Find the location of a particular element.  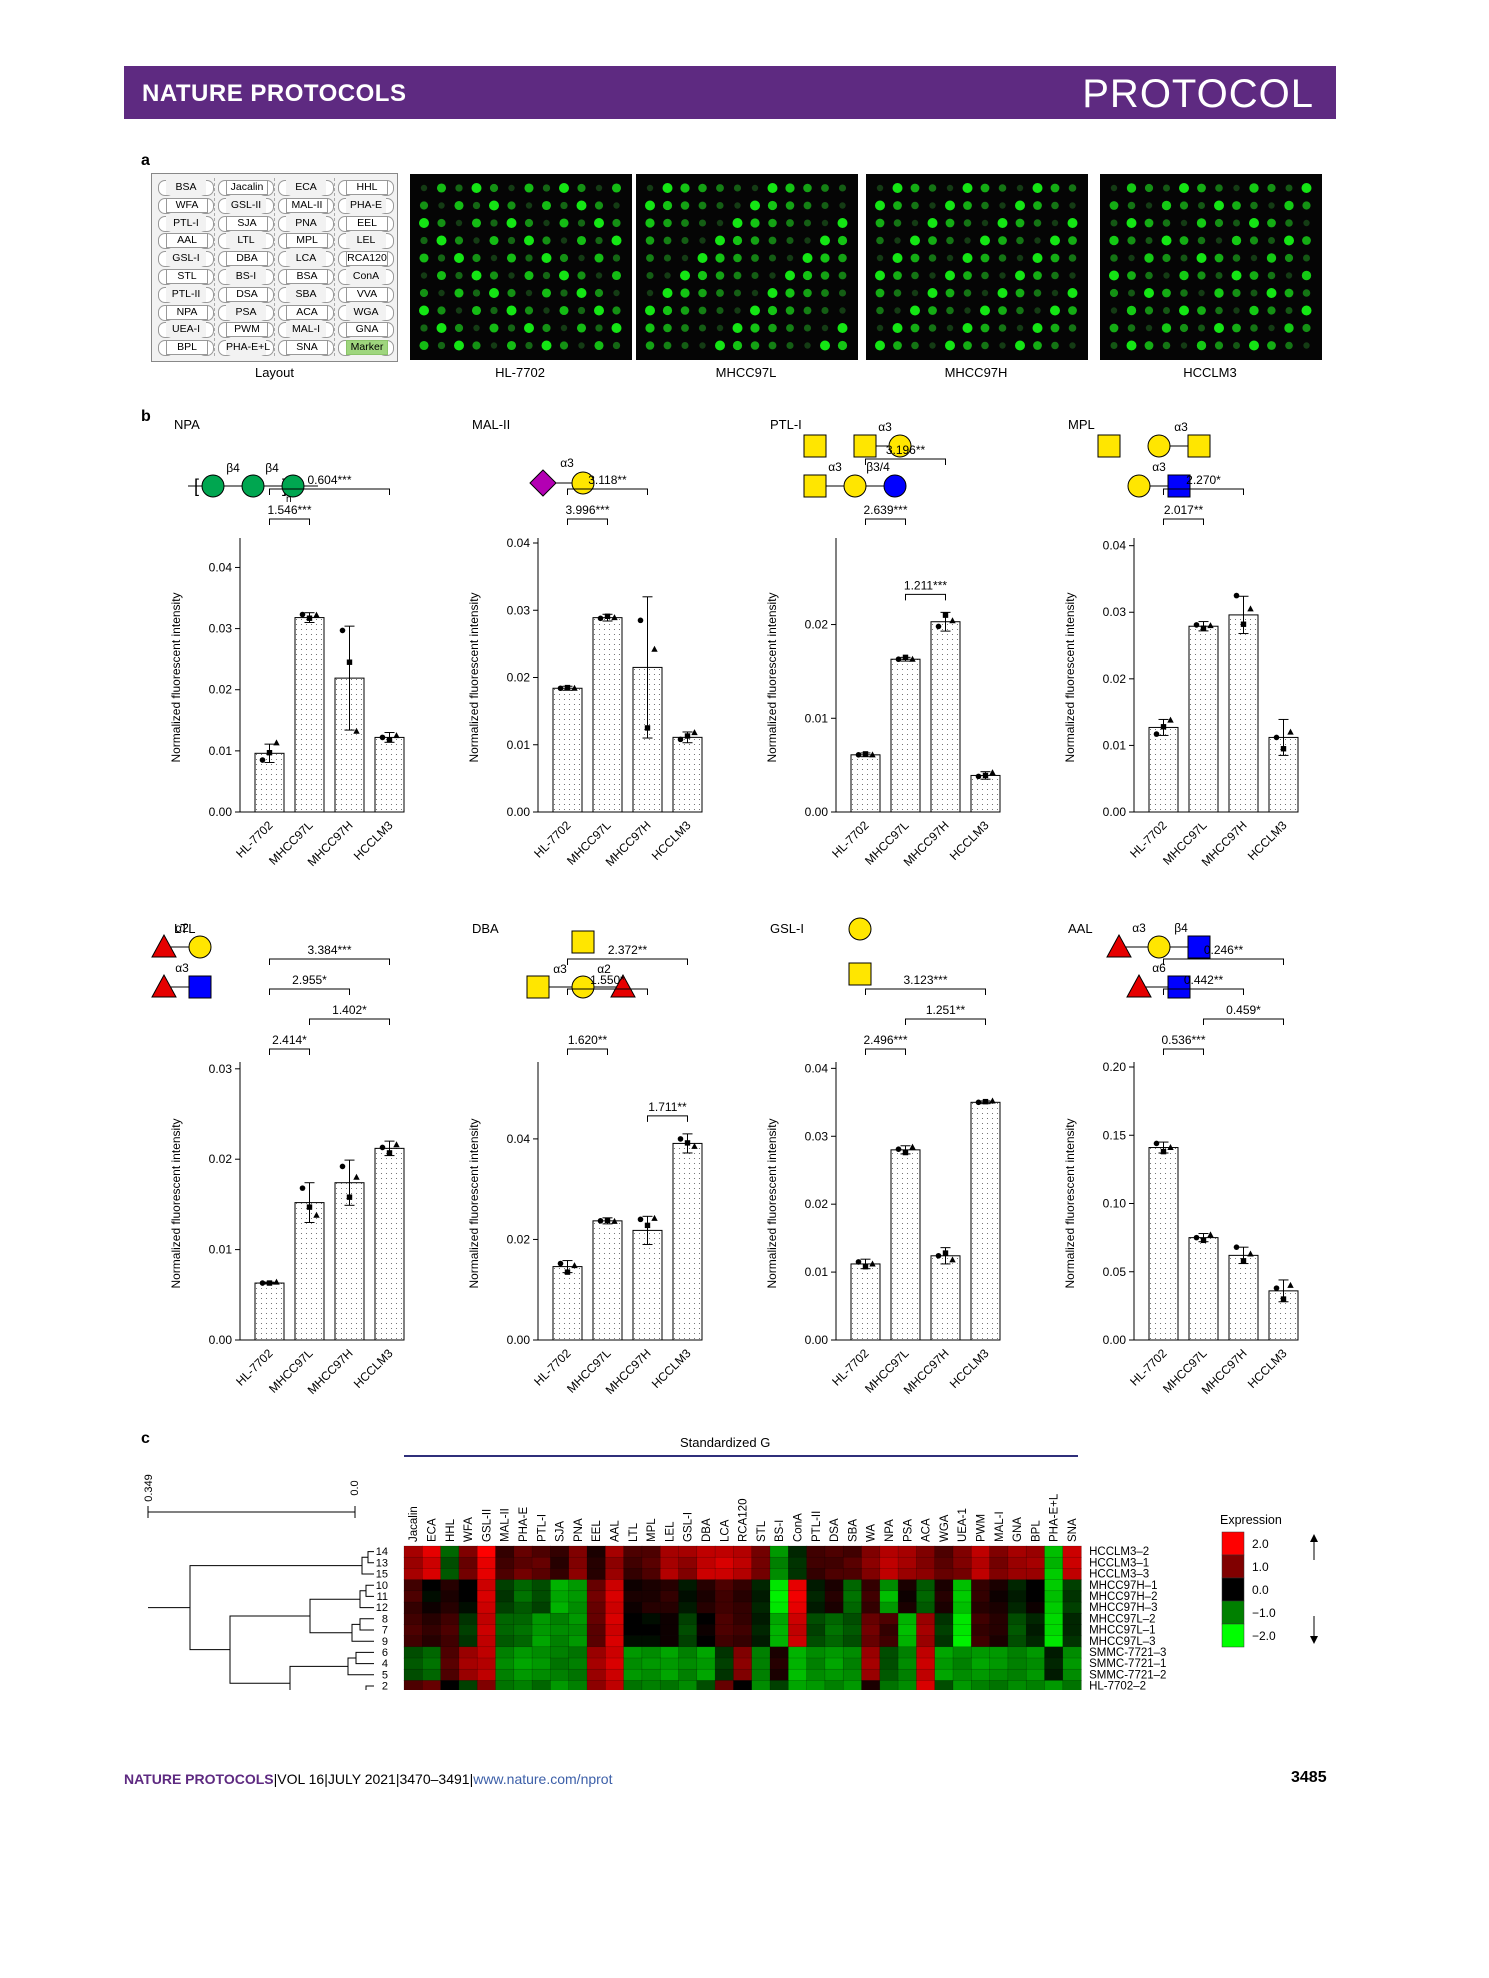

heatmap-column-label: RCA120 is located at coordinates (744, 1520).